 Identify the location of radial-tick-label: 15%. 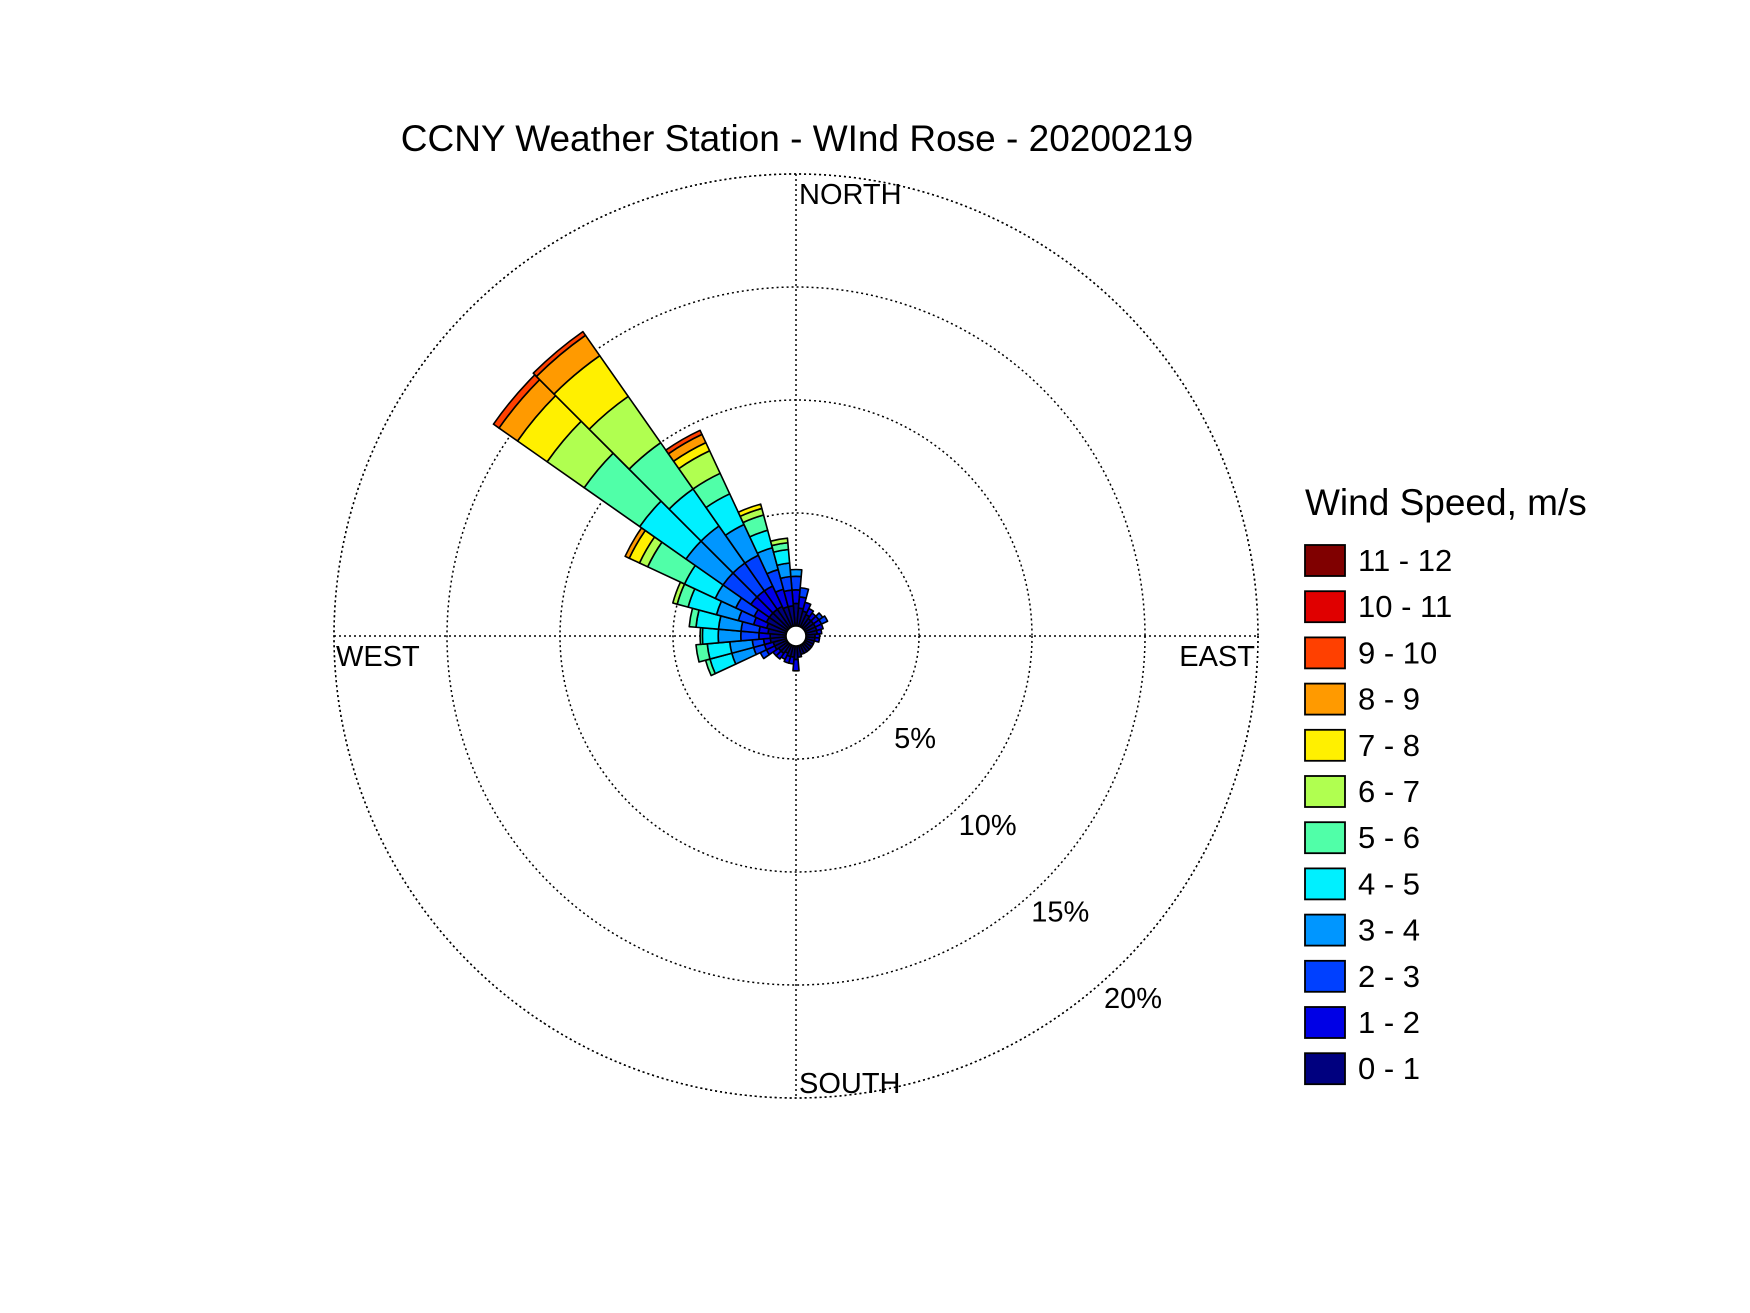
(1060, 912).